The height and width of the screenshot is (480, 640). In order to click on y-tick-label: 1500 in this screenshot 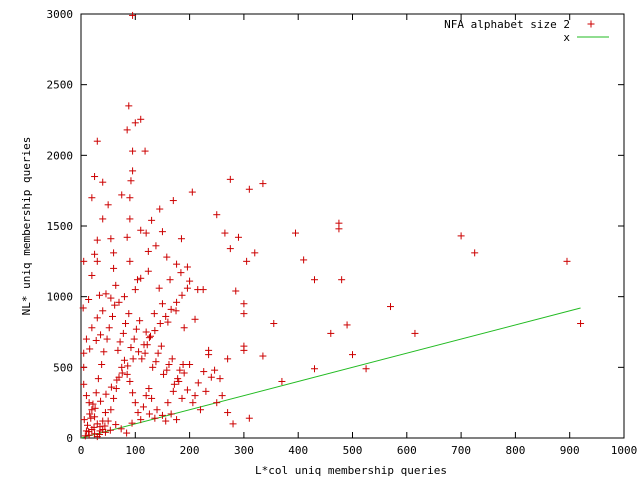, I will do `click(60, 226)`.